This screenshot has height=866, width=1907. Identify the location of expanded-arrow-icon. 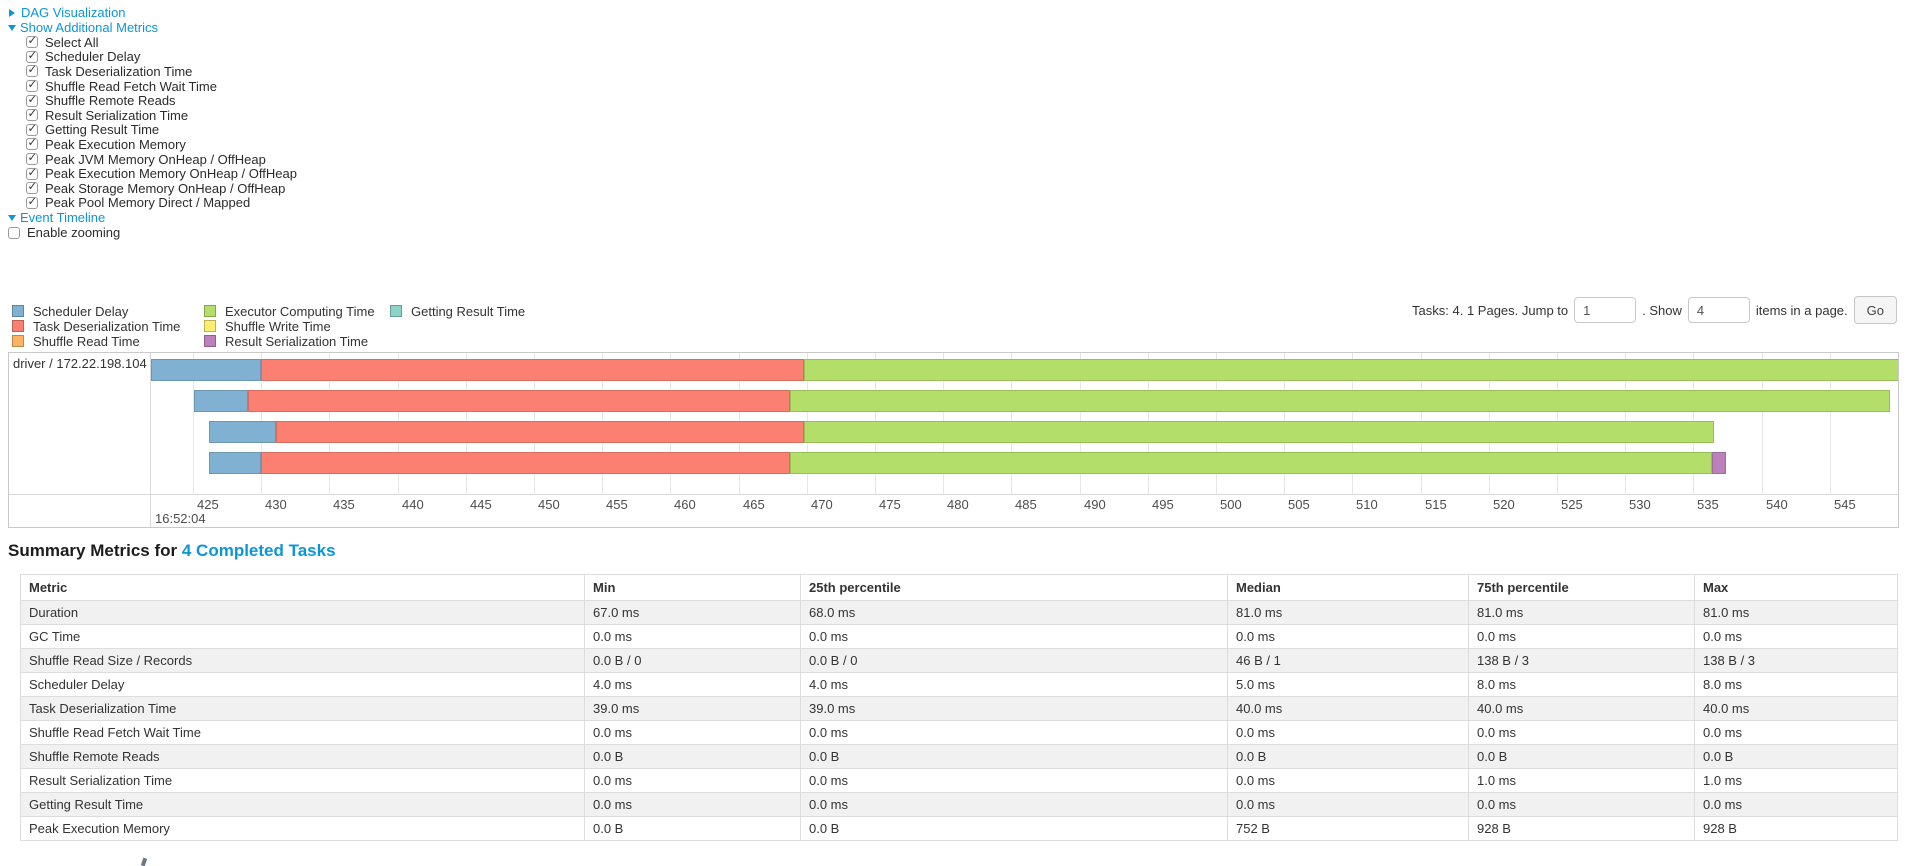
(12, 217).